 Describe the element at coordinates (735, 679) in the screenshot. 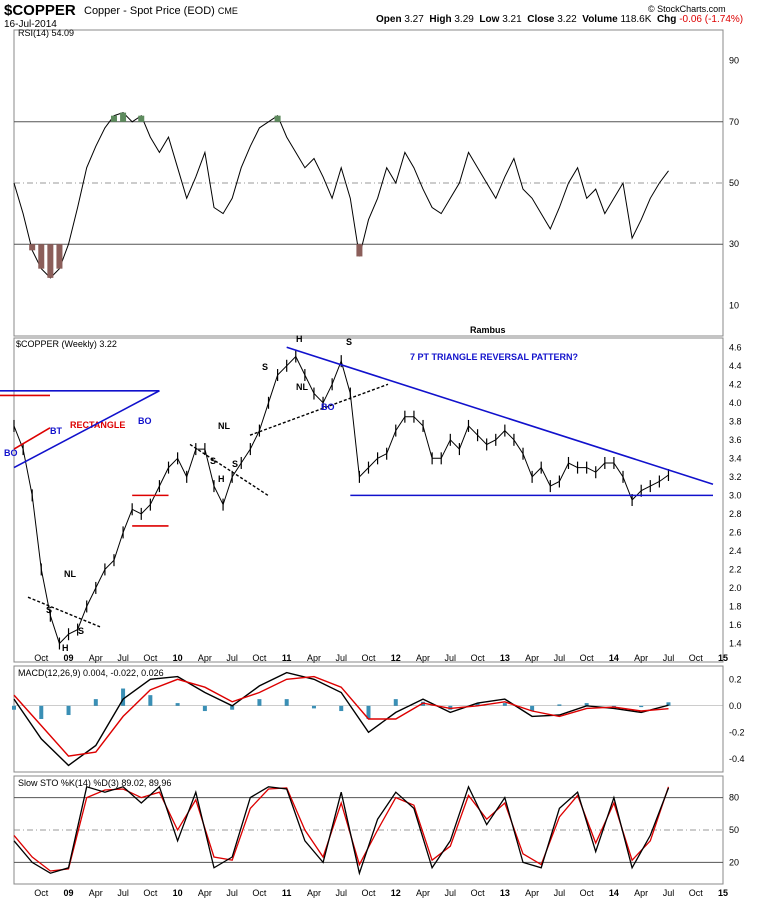

I see `macd-ytick-0.2: 0.2` at that location.